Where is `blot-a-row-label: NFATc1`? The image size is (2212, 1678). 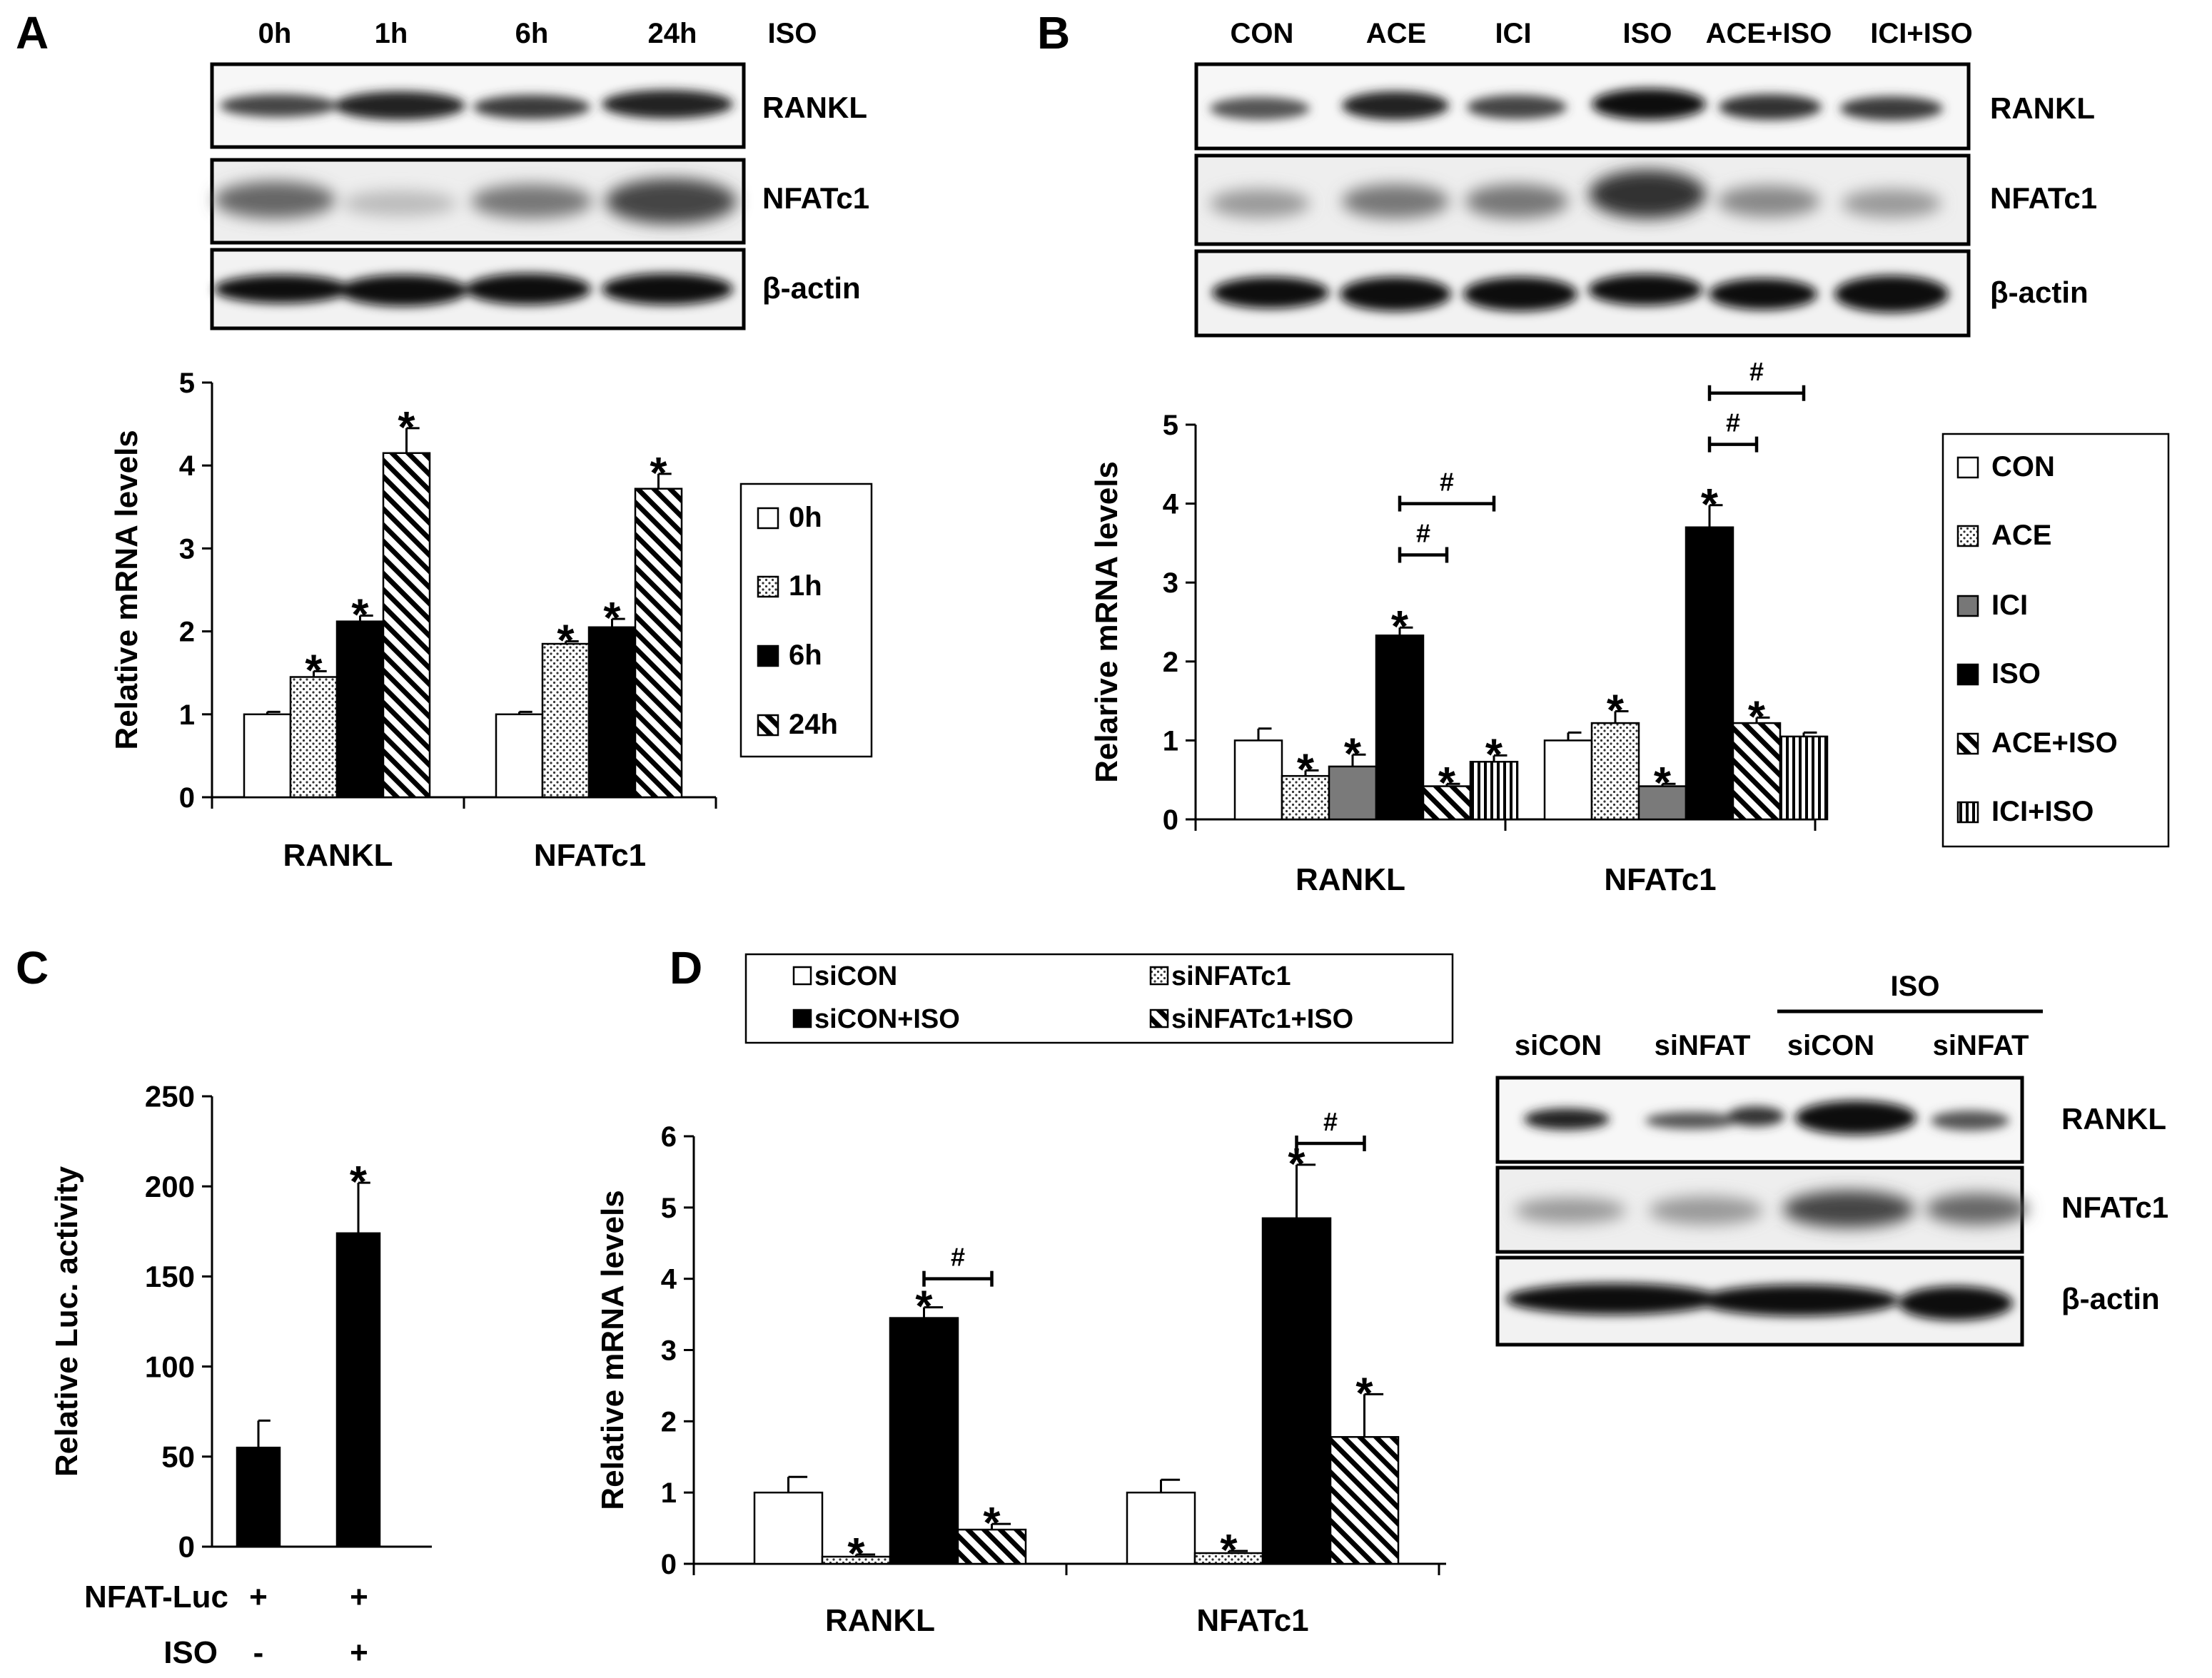 blot-a-row-label: NFATc1 is located at coordinates (815, 198).